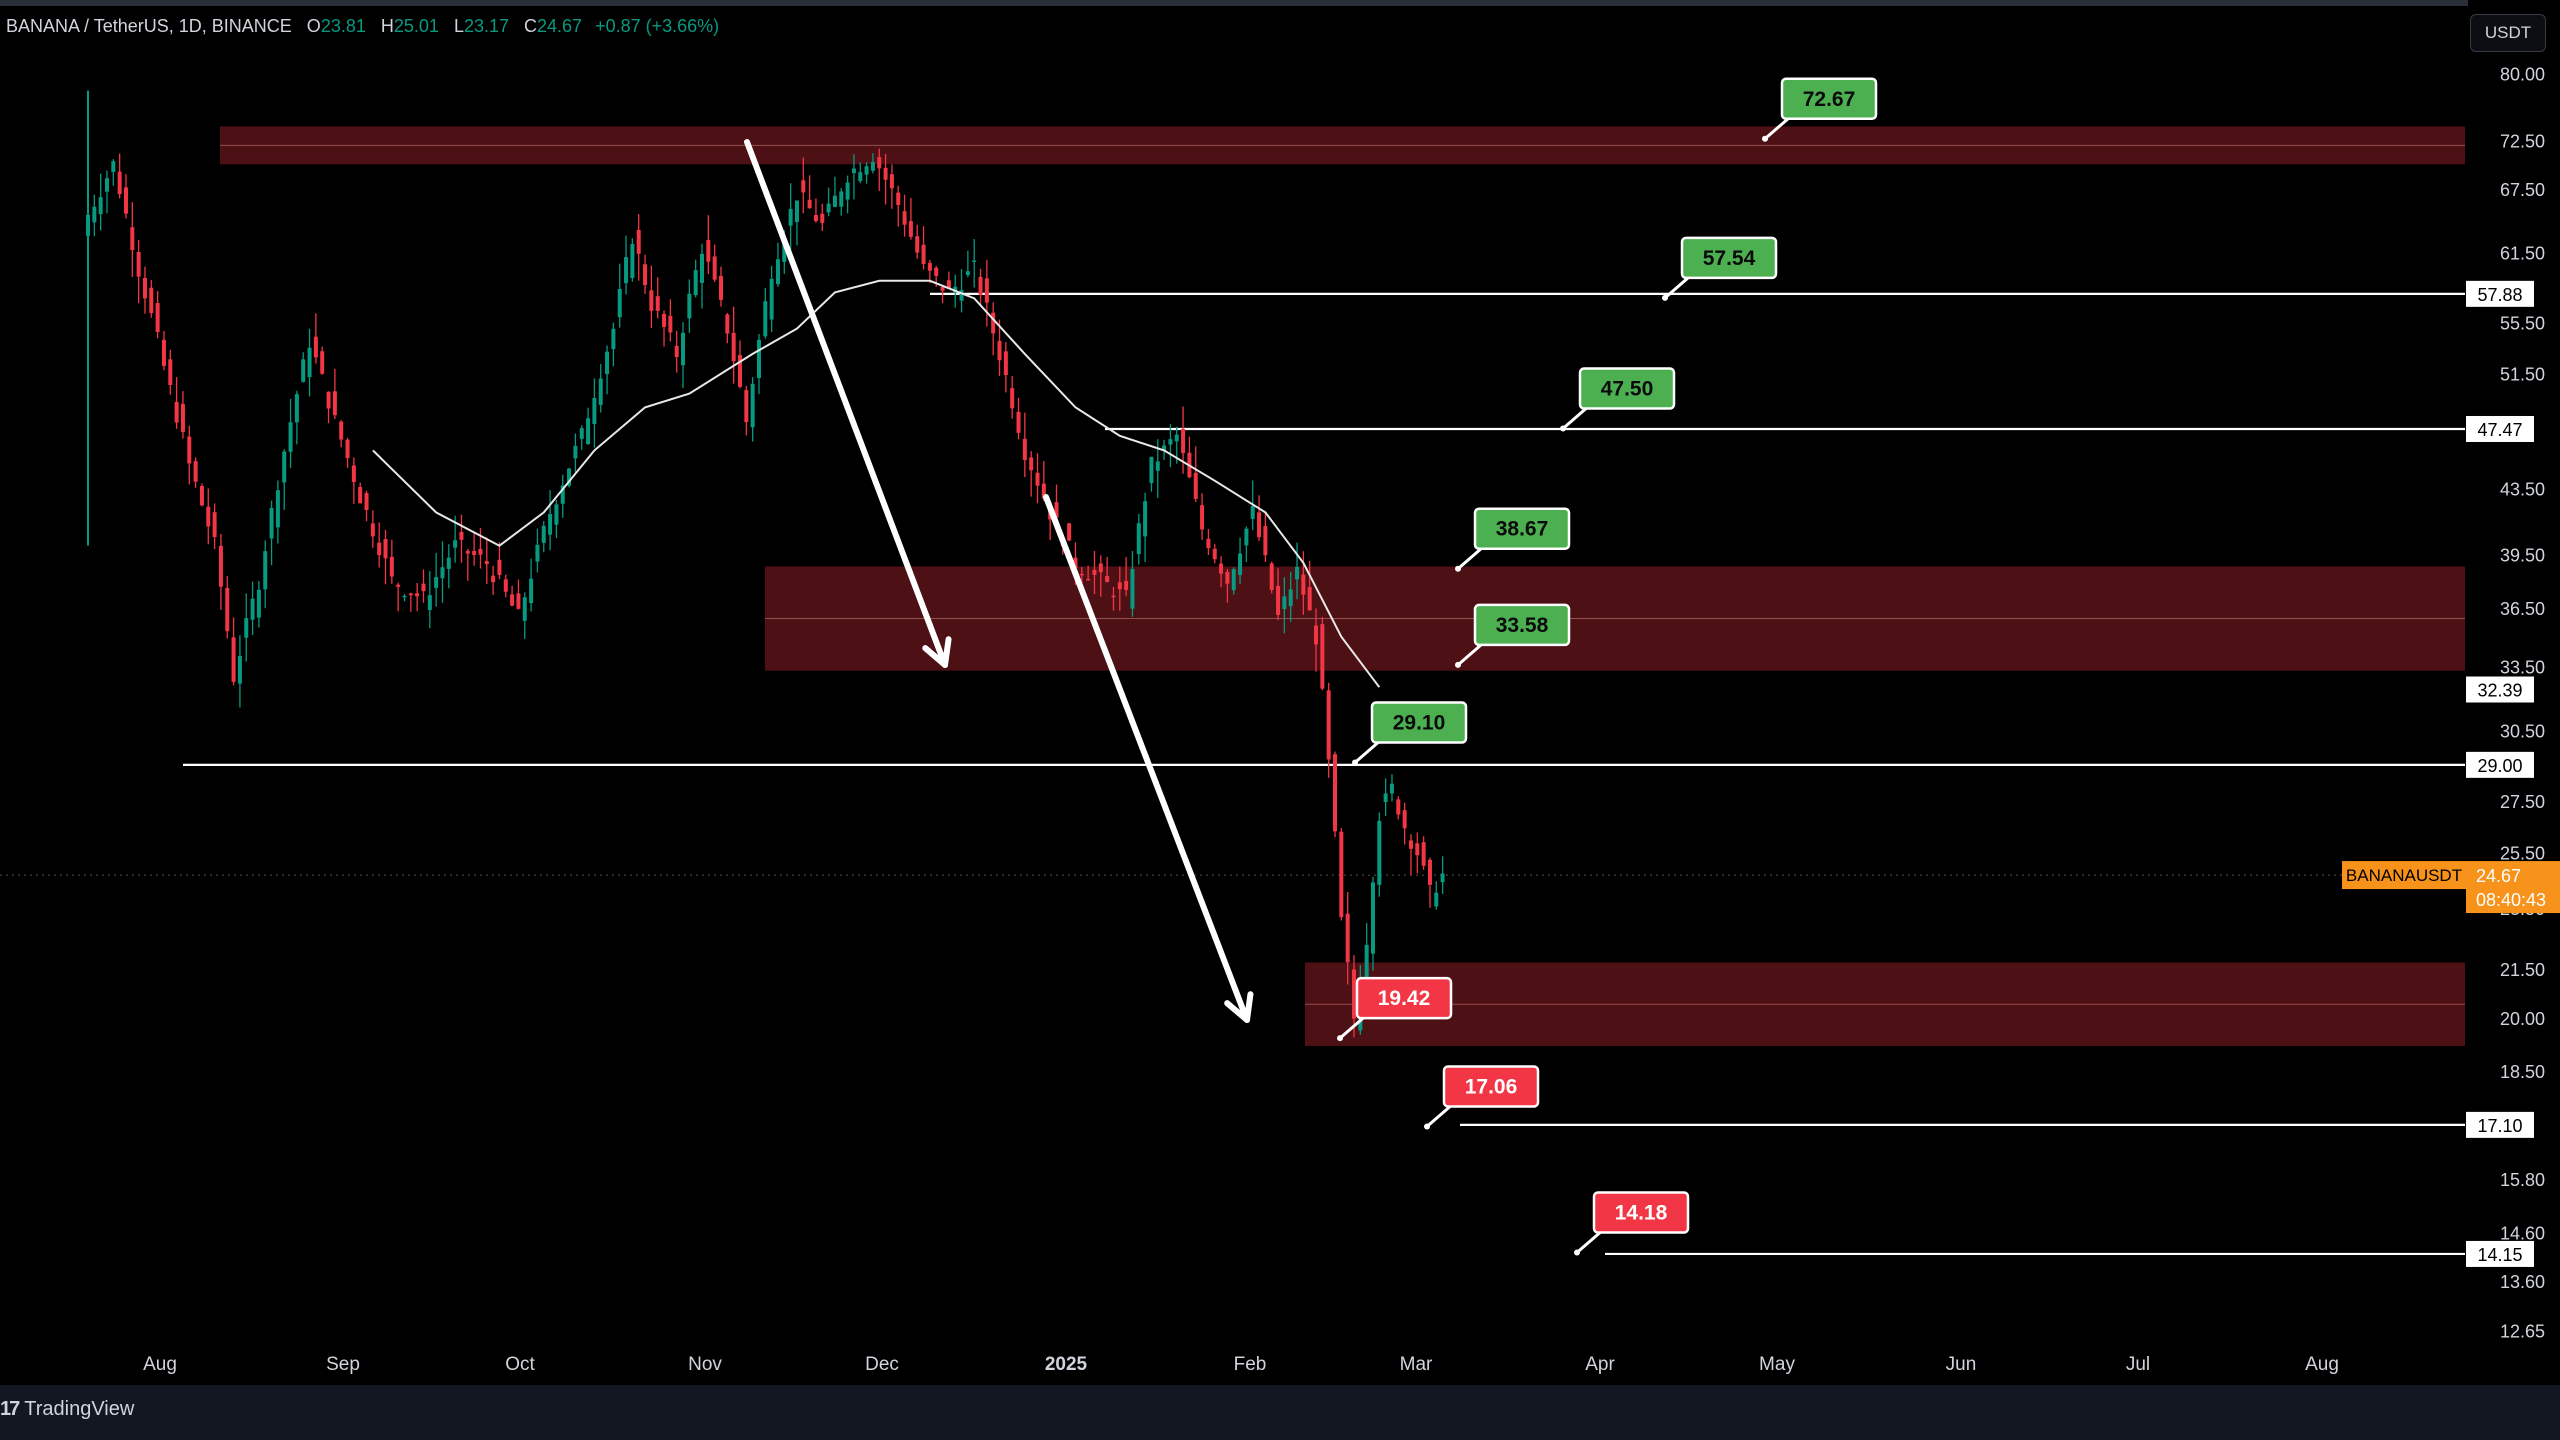 The width and height of the screenshot is (2560, 1440). What do you see at coordinates (1404, 998) in the screenshot?
I see `target-label-text: 19.42` at bounding box center [1404, 998].